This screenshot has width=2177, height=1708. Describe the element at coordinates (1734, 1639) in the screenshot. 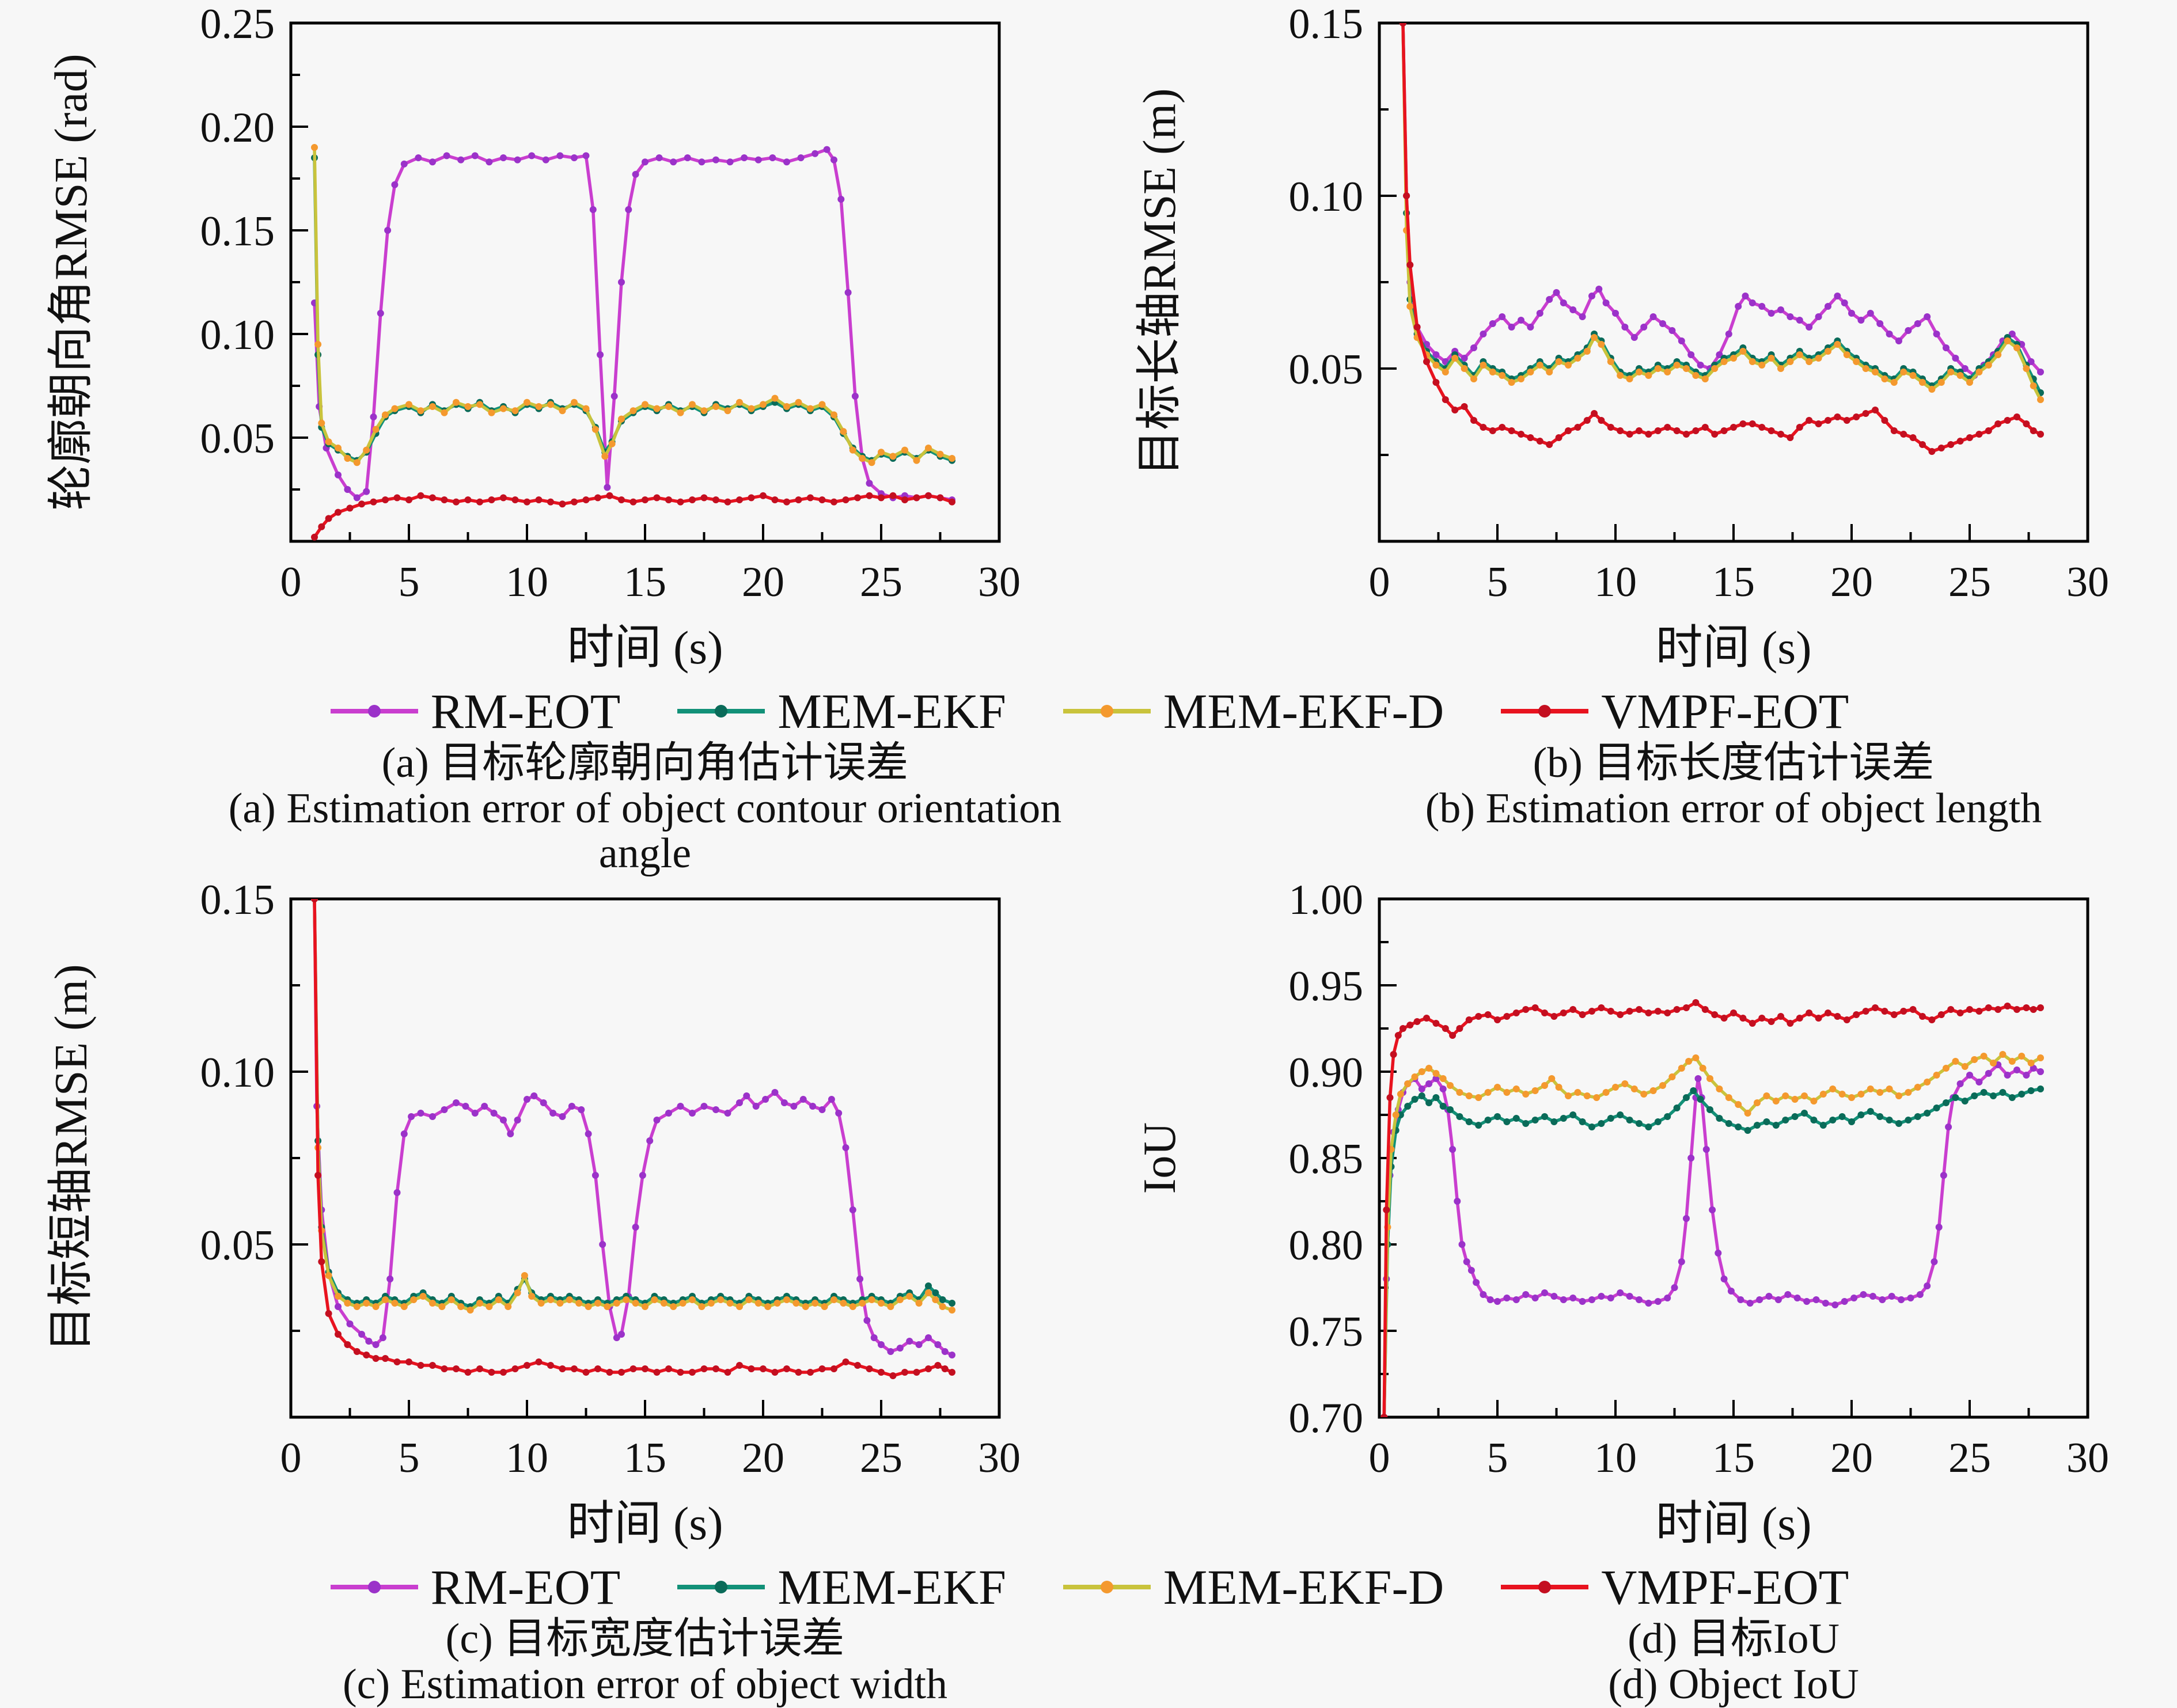

I see `caption-d-zh: (d) 目标IoU` at that location.